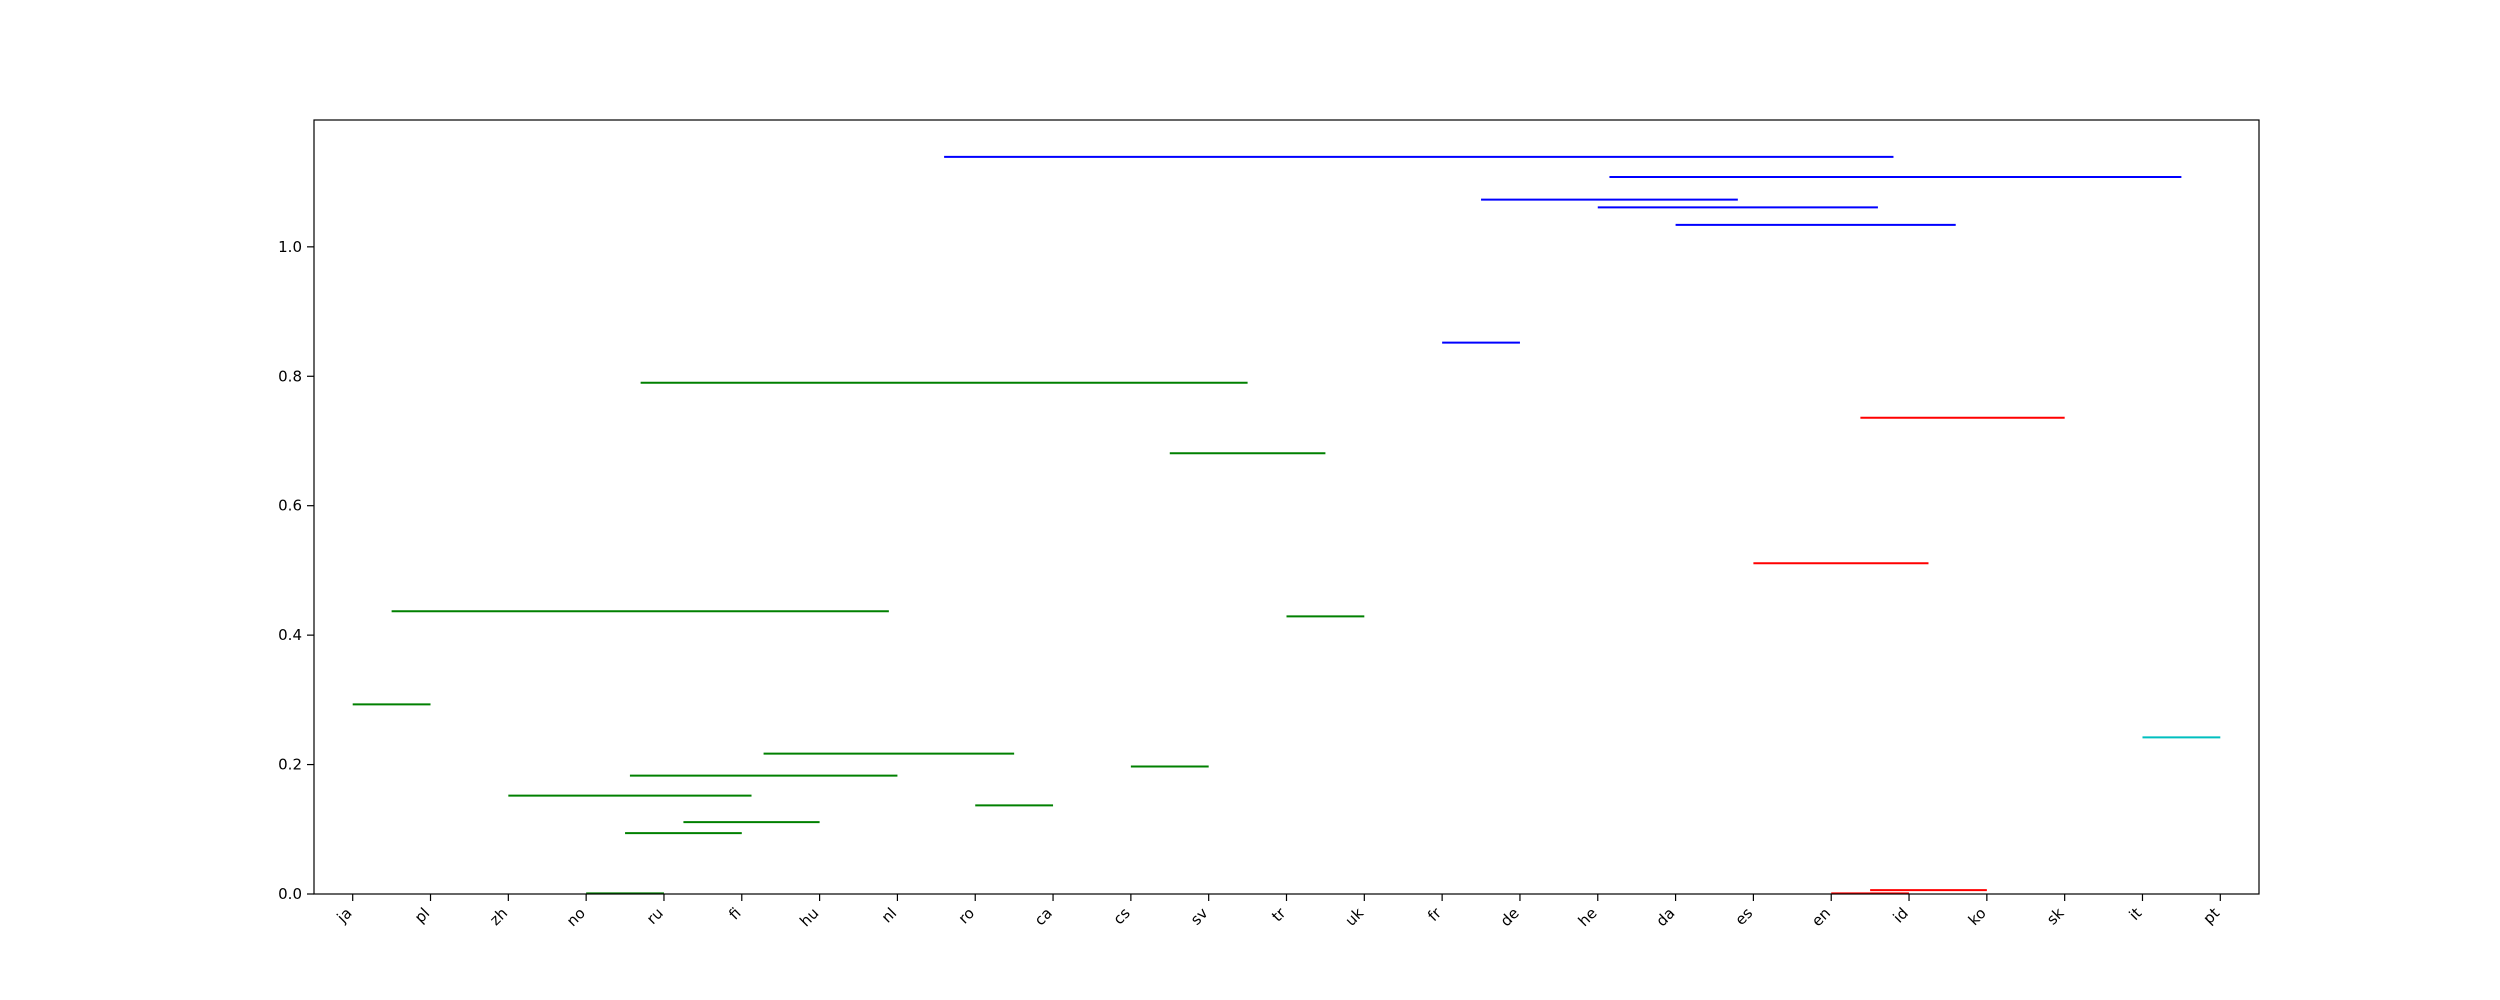 This screenshot has height=1000, width=2500. I want to click on y-tick-label: 0.4, so click(290, 635).